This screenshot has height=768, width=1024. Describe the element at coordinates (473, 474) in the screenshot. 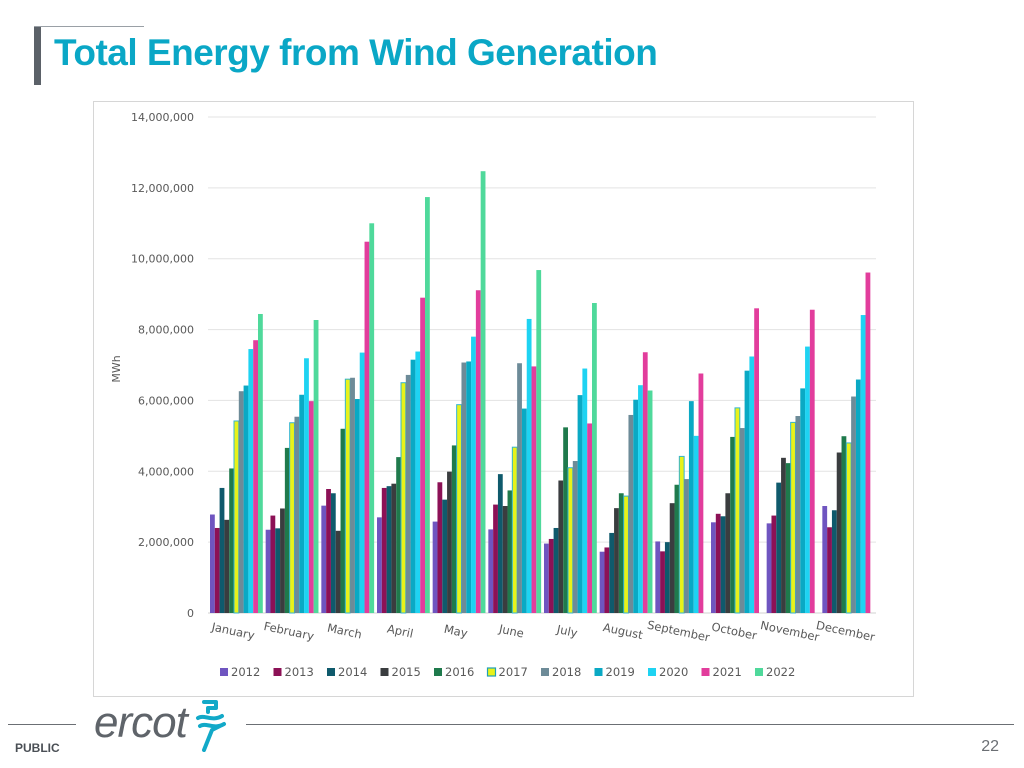

I see `bar-2020-may` at that location.